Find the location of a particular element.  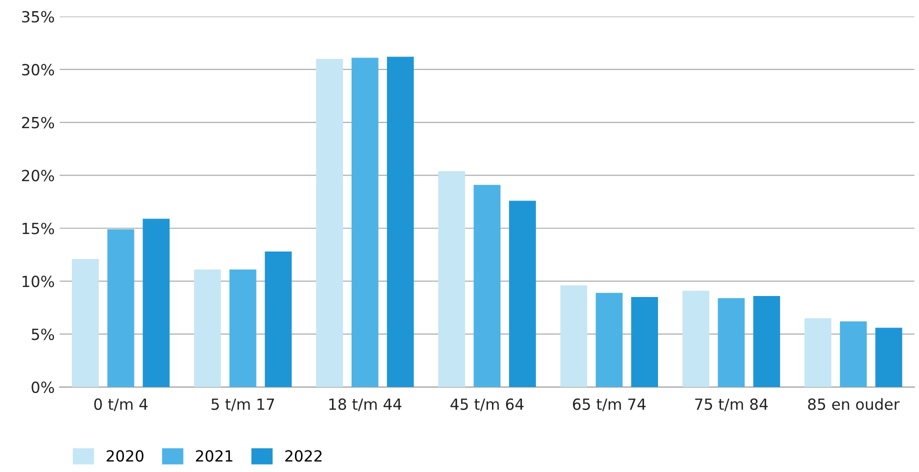

legend-label: 2022 is located at coordinates (303, 456).